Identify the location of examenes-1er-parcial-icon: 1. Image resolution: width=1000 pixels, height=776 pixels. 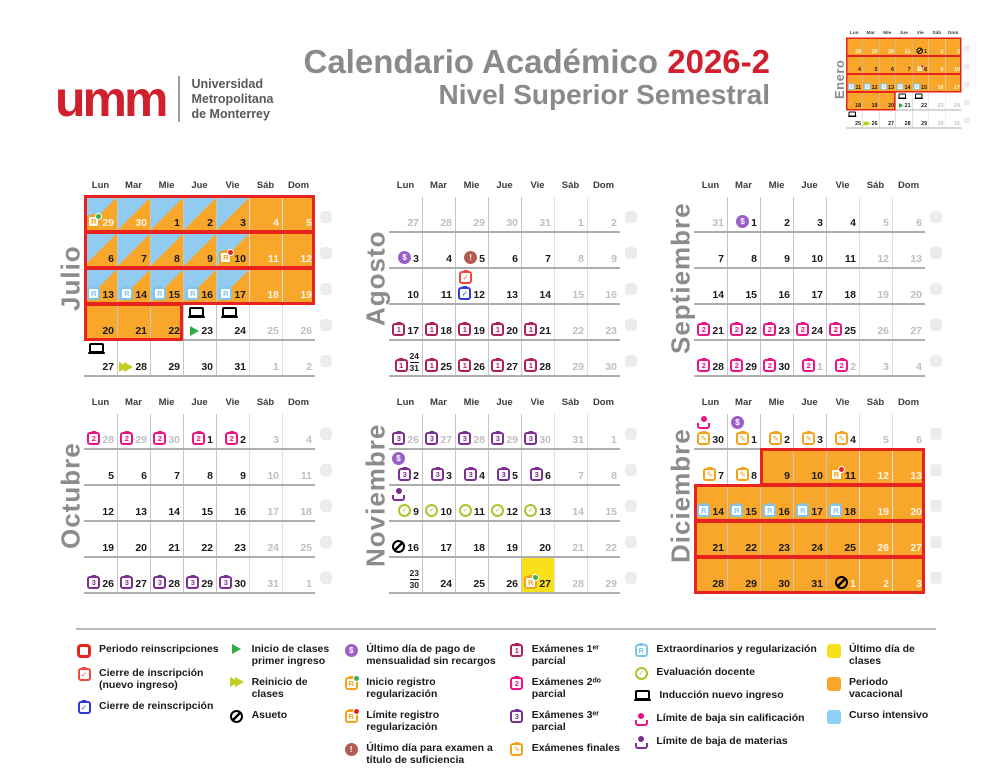
(432, 365).